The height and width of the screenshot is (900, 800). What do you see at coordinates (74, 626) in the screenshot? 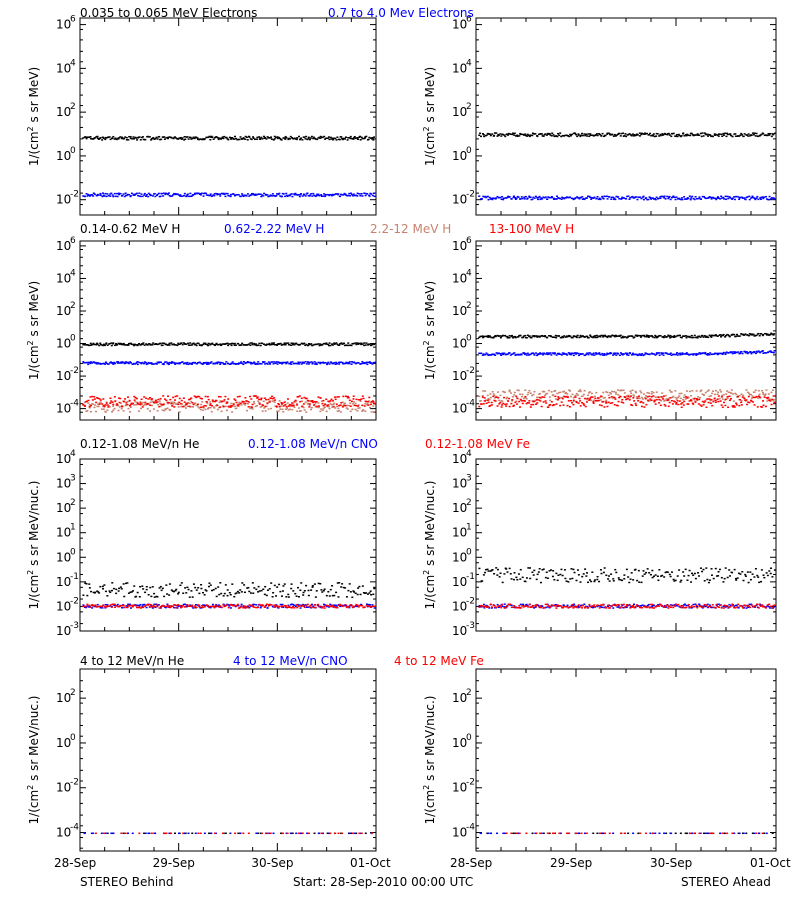
I see `y-tick-exponent: -3` at bounding box center [74, 626].